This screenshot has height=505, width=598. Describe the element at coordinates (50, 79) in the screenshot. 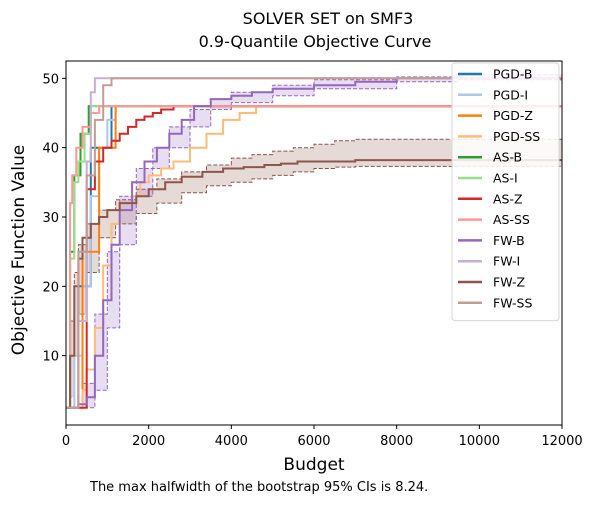

I see `y-tick-label: 50` at that location.